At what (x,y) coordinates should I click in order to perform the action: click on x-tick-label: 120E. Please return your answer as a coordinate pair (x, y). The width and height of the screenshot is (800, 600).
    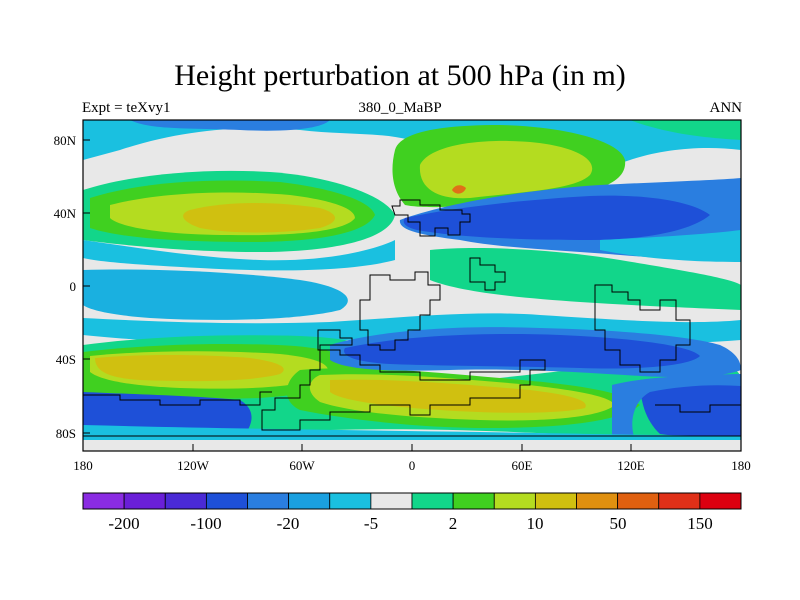
    Looking at the image, I should click on (631, 465).